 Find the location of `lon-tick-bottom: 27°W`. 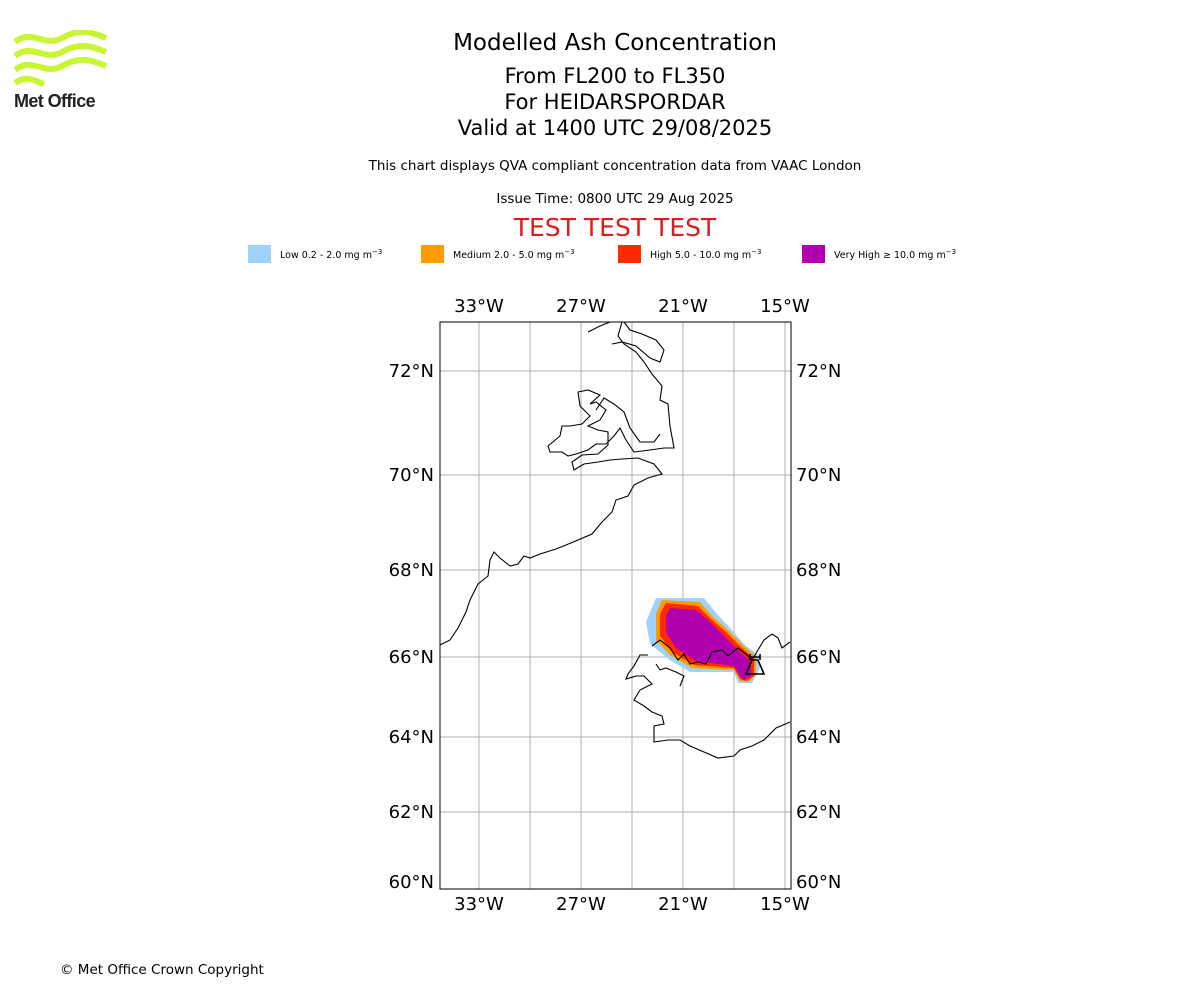

lon-tick-bottom: 27°W is located at coordinates (581, 904).